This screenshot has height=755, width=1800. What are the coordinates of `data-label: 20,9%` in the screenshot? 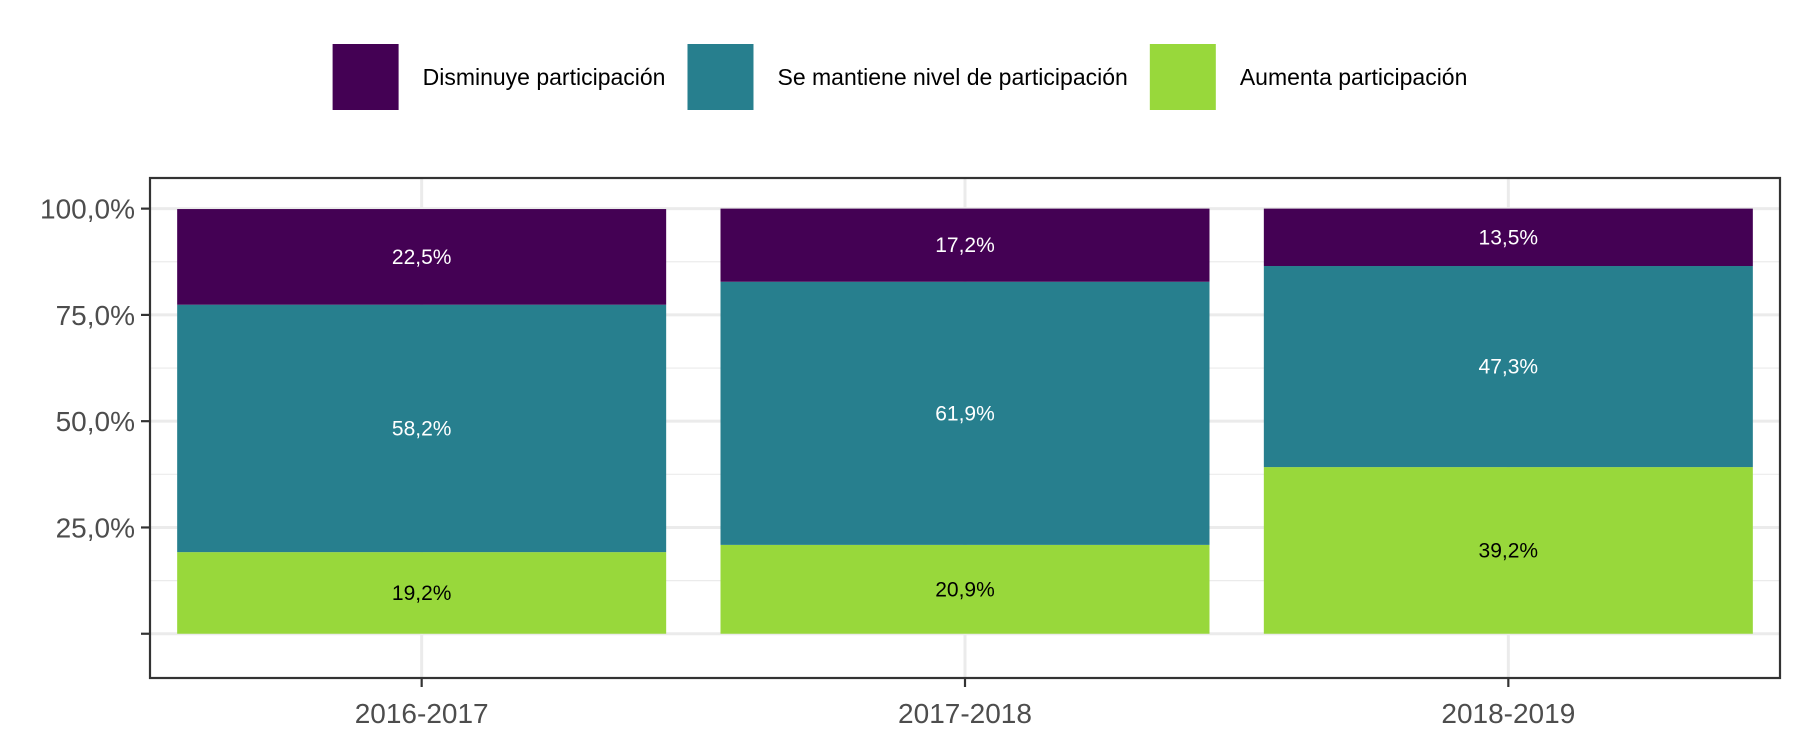 It's located at (965, 589).